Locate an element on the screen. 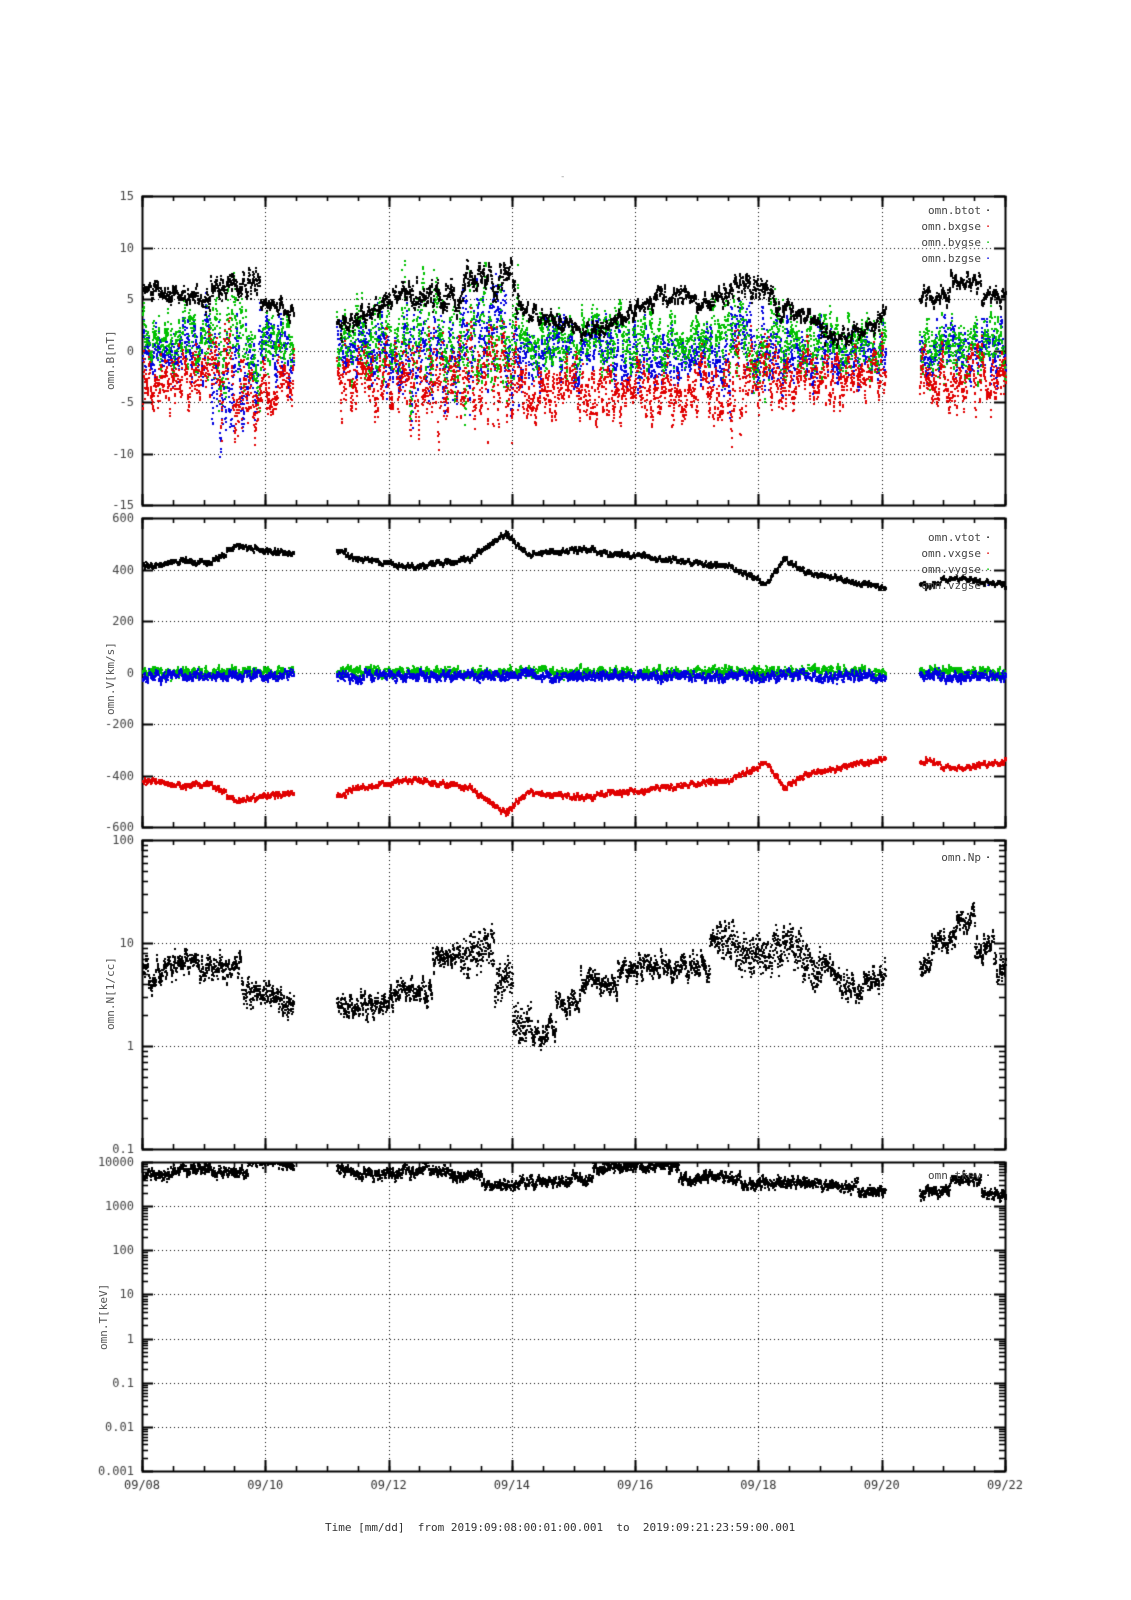  legend-item-bxgse: omn.bxgse is located at coordinates (951, 226).